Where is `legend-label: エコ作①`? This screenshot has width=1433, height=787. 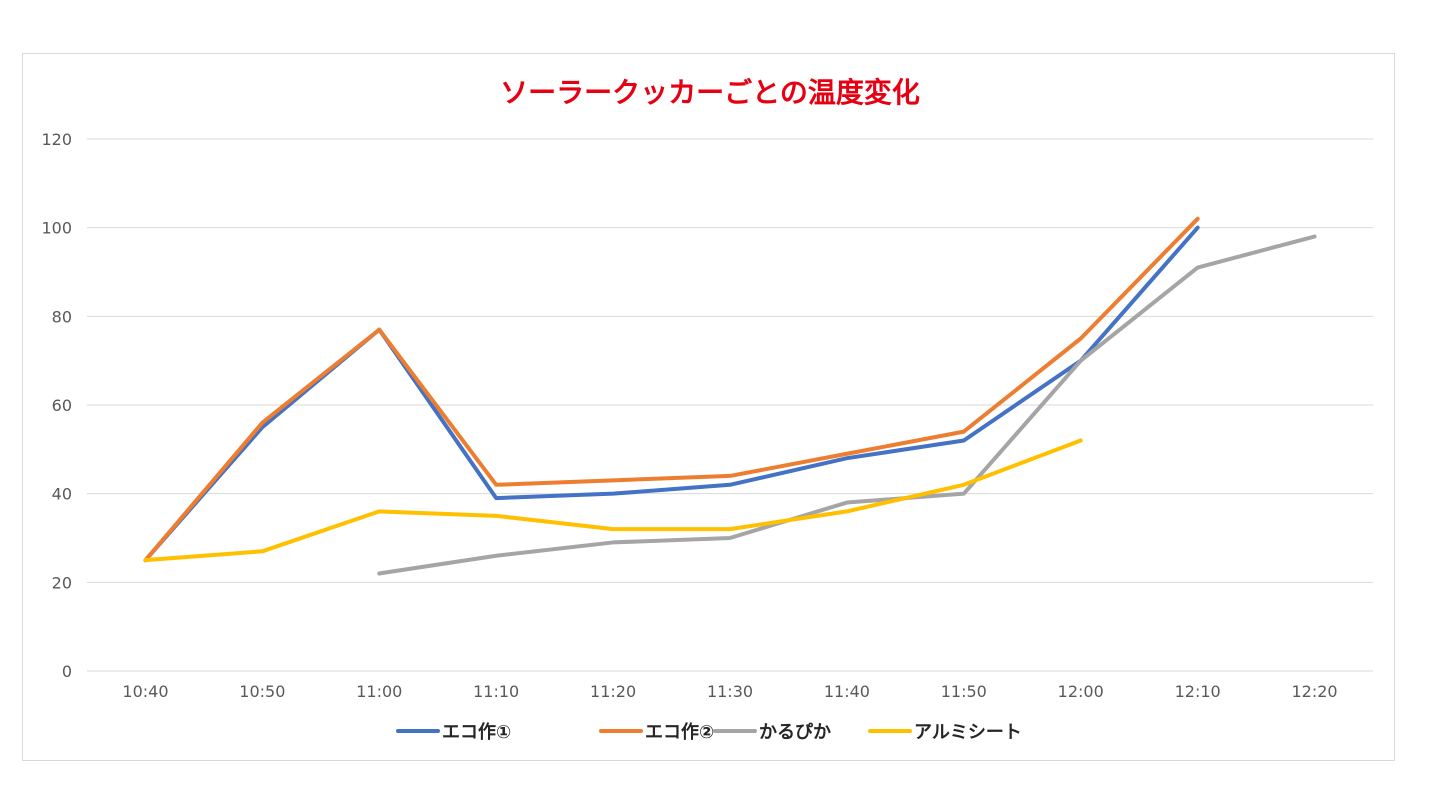
legend-label: エコ作① is located at coordinates (476, 732).